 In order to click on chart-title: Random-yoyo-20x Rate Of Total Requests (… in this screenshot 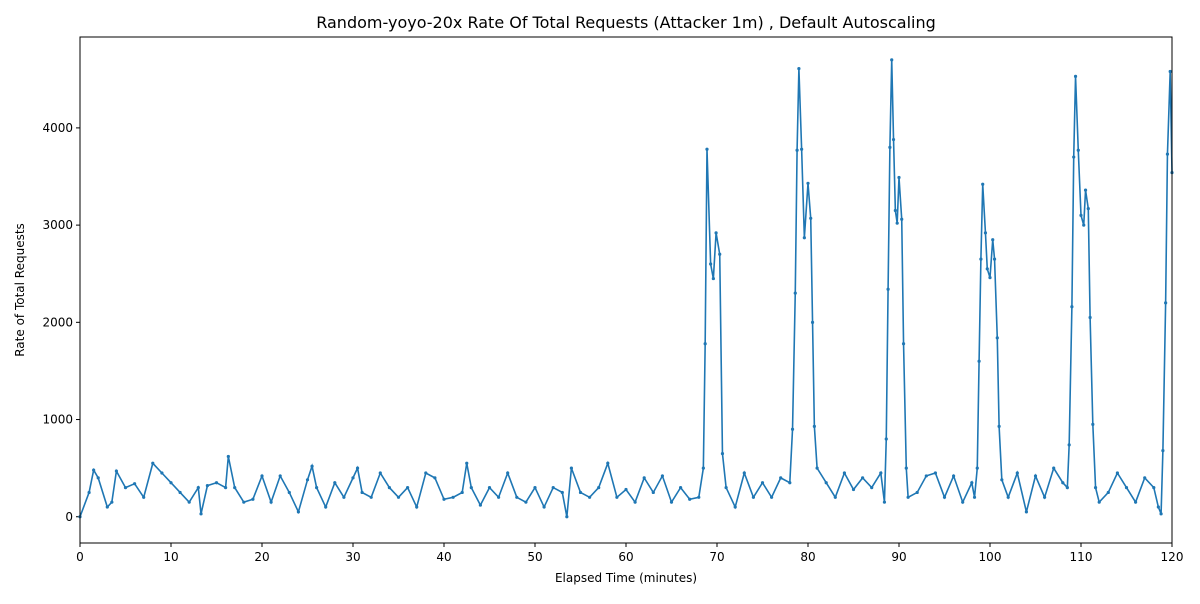, I will do `click(626, 22)`.